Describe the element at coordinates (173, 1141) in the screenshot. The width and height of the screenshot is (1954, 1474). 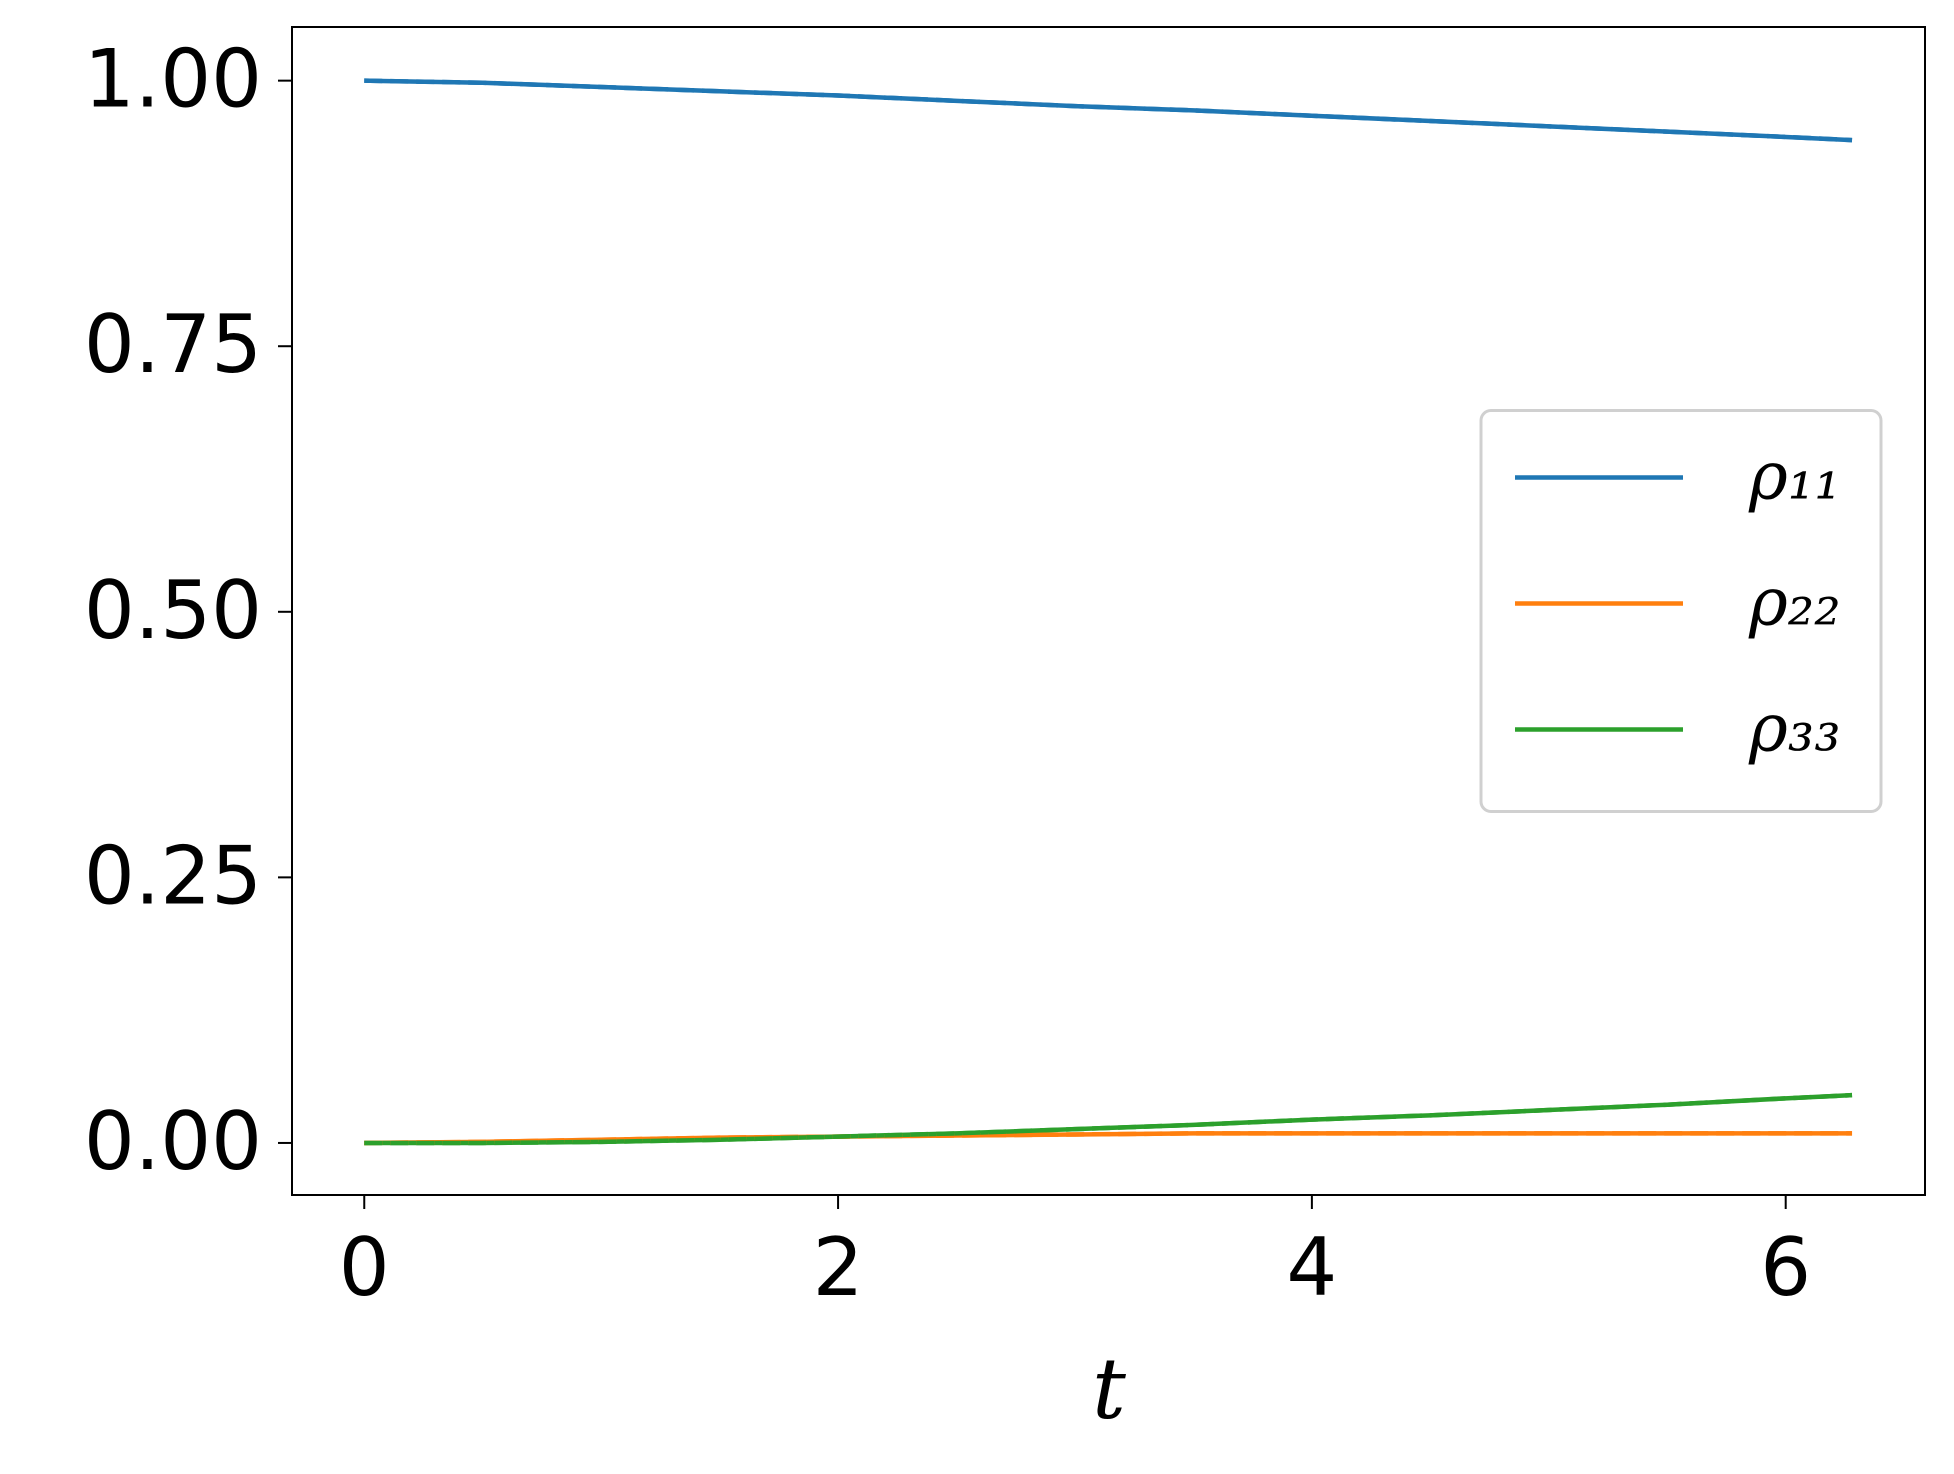
I see `y-tick-label: 0.00` at that location.